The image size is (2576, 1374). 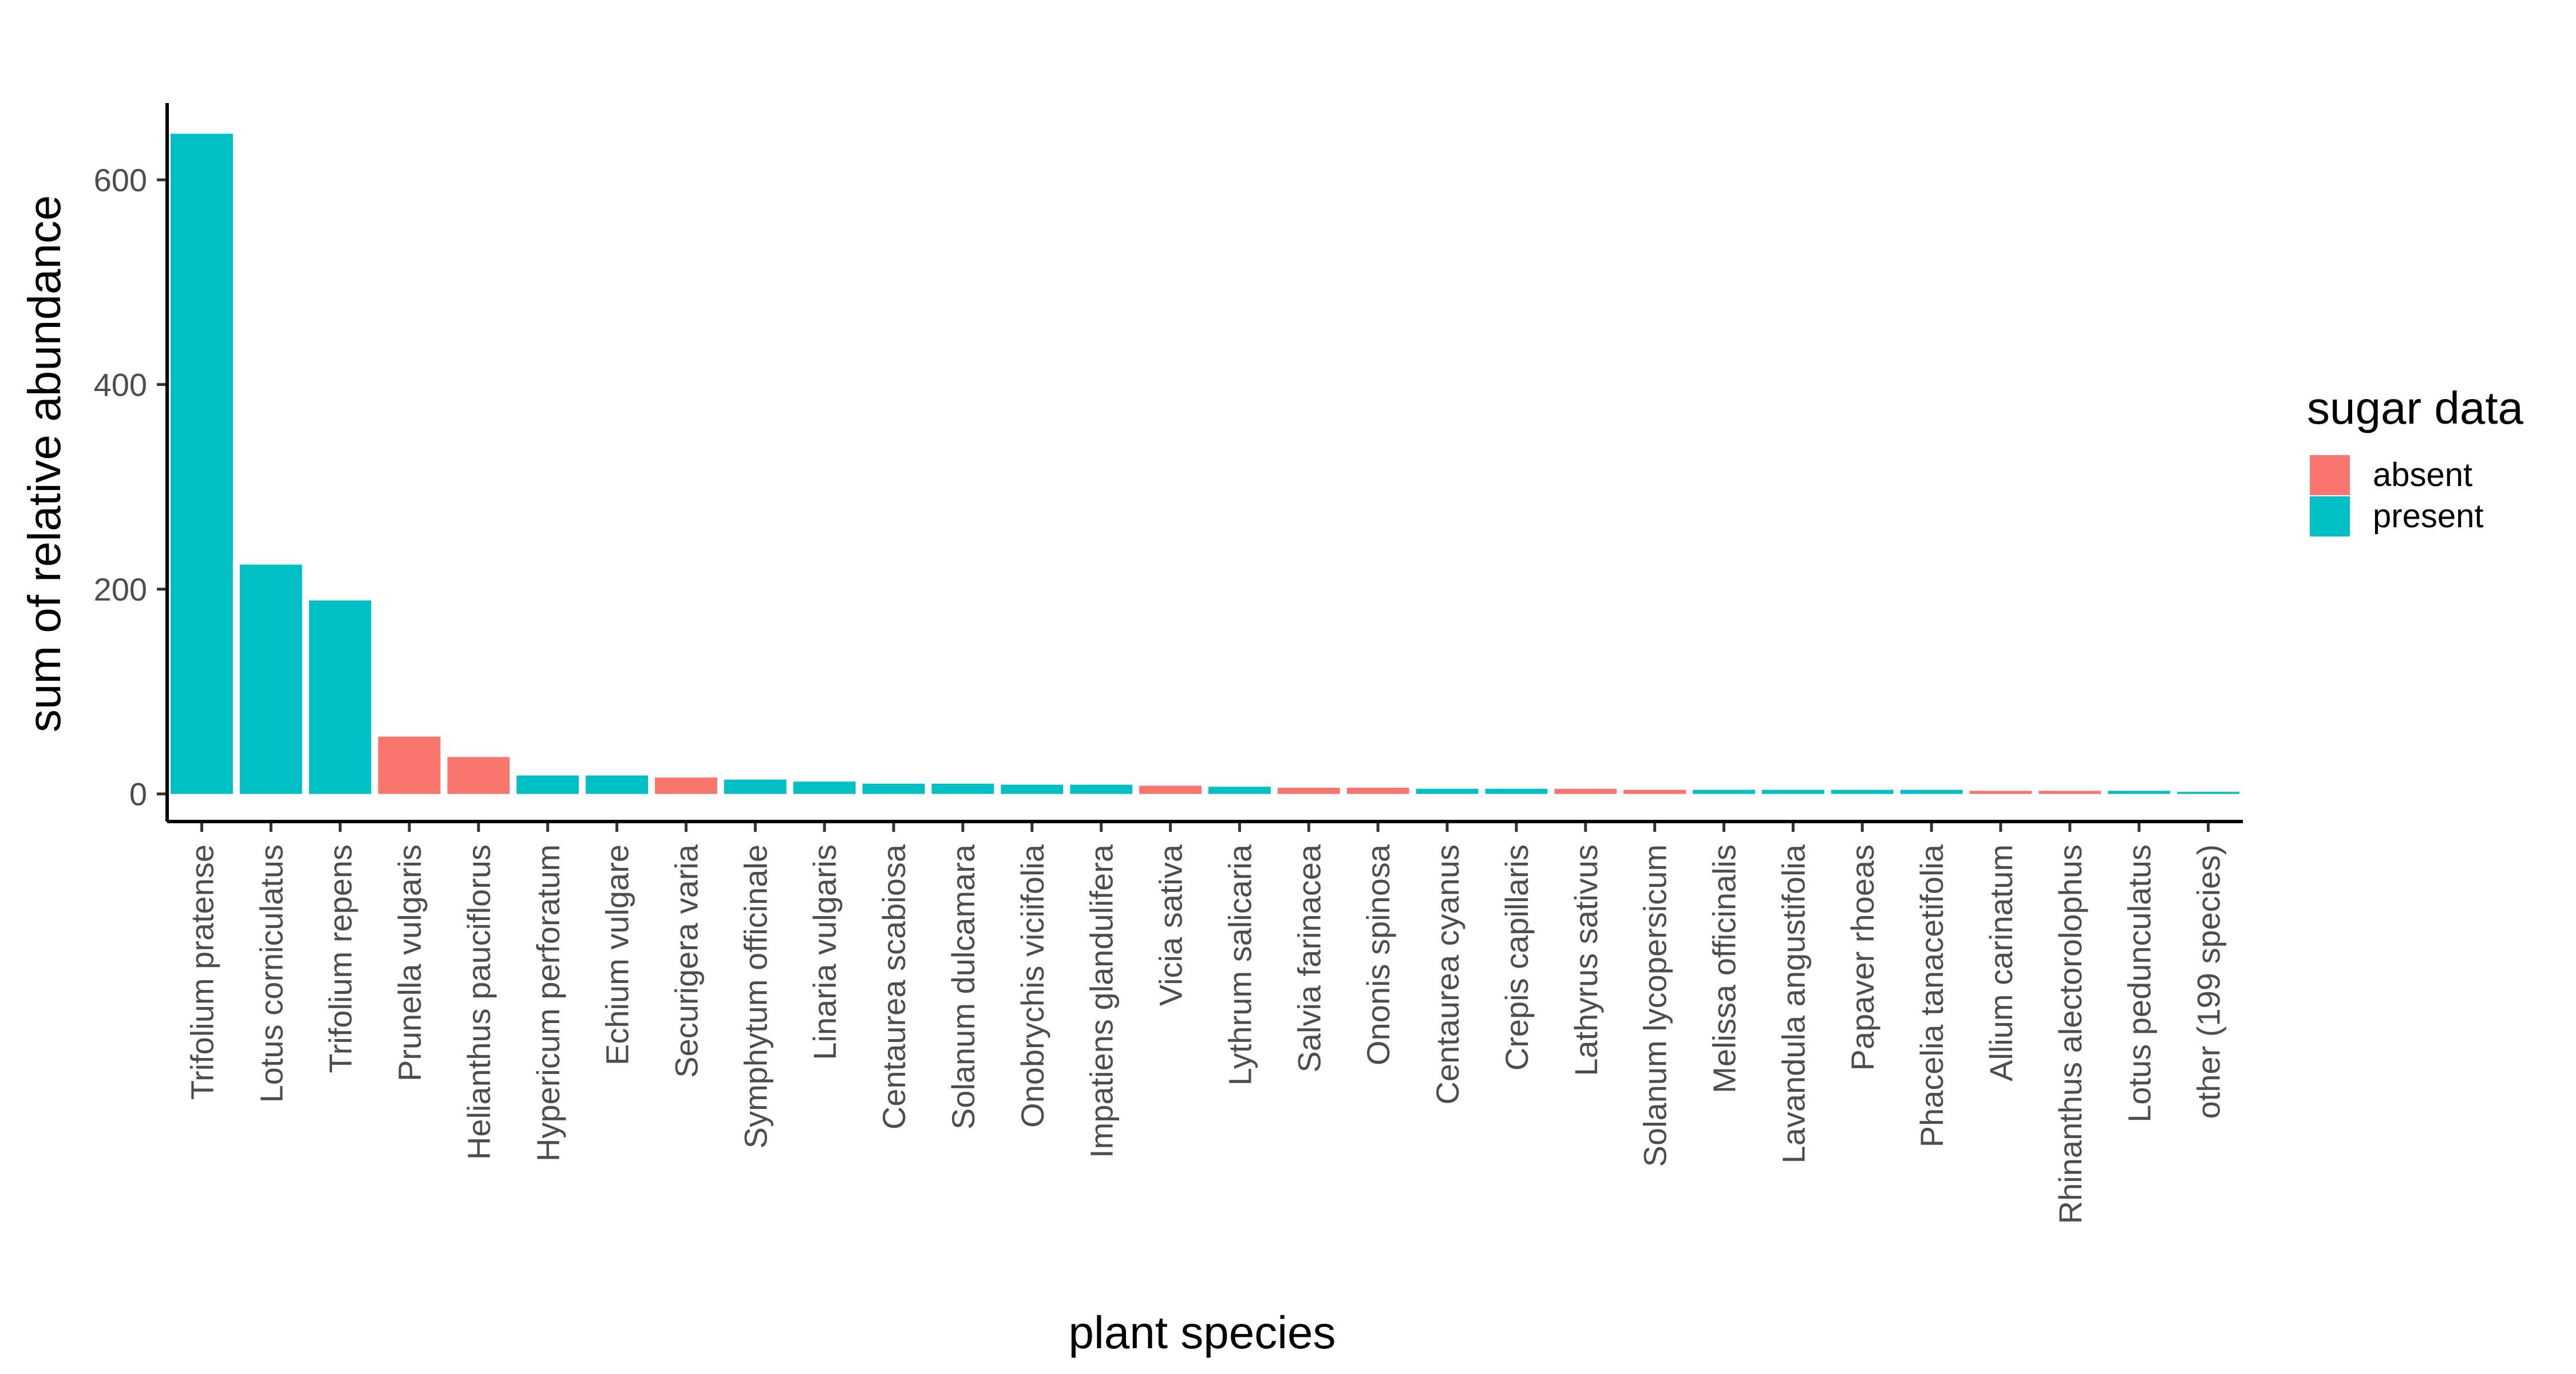 What do you see at coordinates (1202, 1332) in the screenshot?
I see `x-axis-label: plant species` at bounding box center [1202, 1332].